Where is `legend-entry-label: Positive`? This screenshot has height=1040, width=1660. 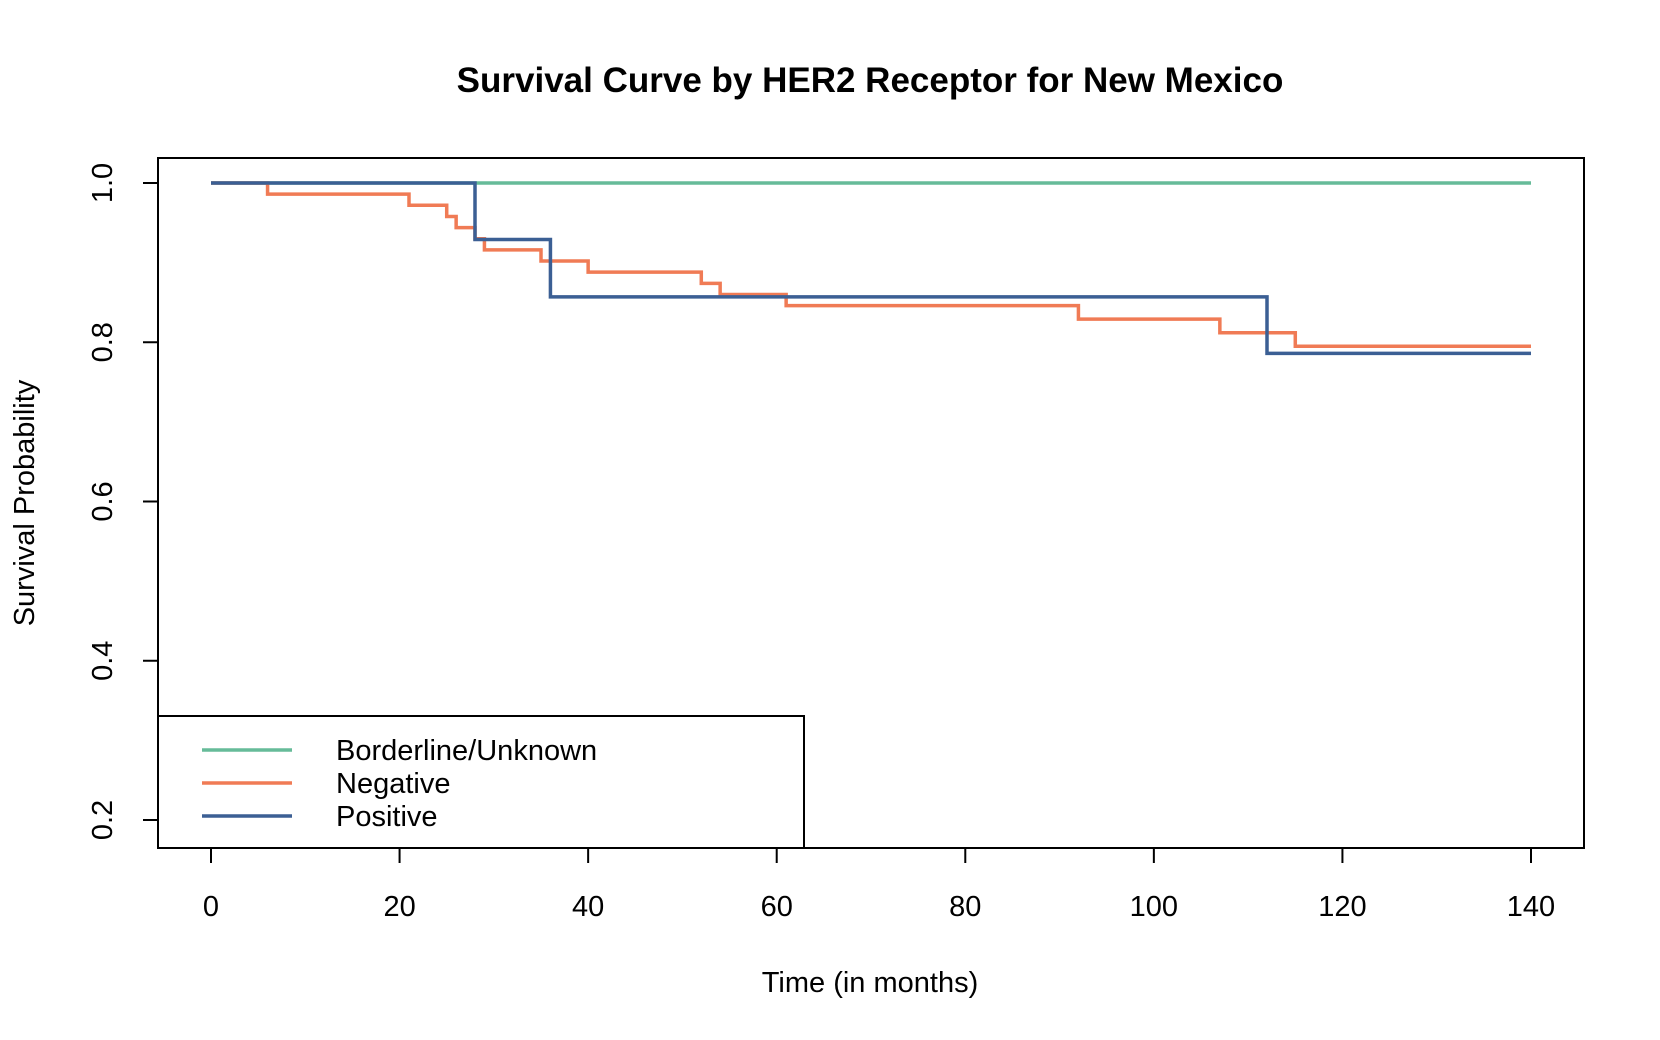
legend-entry-label: Positive is located at coordinates (387, 817).